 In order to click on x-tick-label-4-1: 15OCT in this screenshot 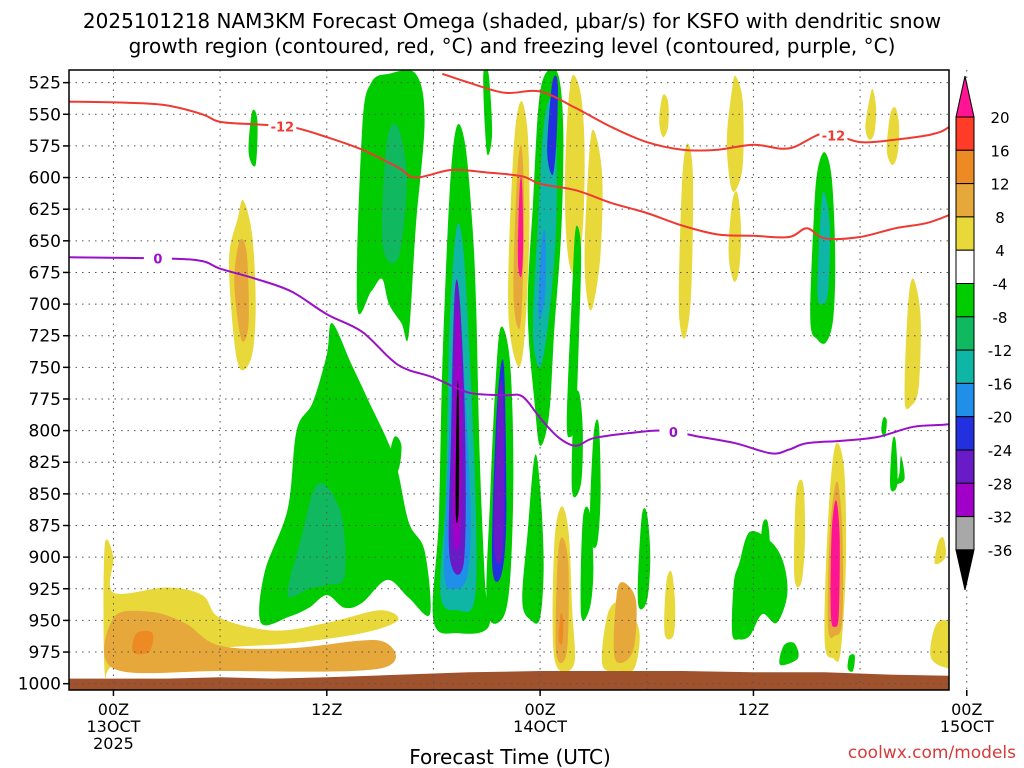, I will do `click(967, 726)`.